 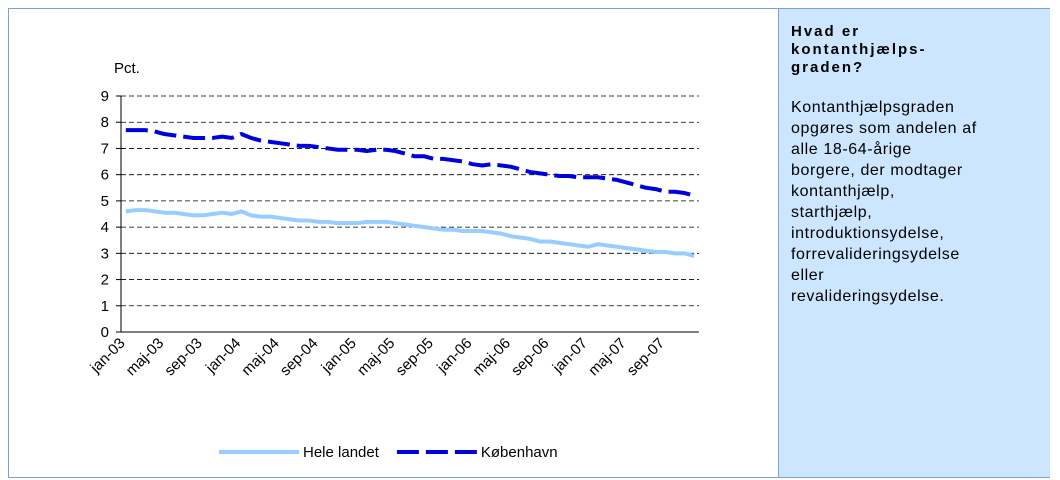 I want to click on text-line: kontanthjælp,, so click(x=843, y=191).